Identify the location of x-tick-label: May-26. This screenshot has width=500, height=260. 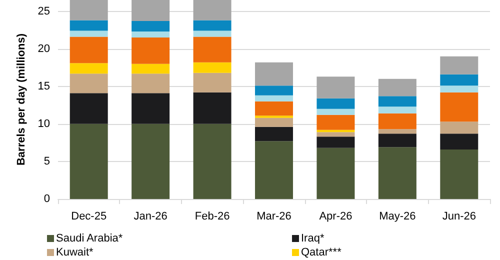
(397, 216).